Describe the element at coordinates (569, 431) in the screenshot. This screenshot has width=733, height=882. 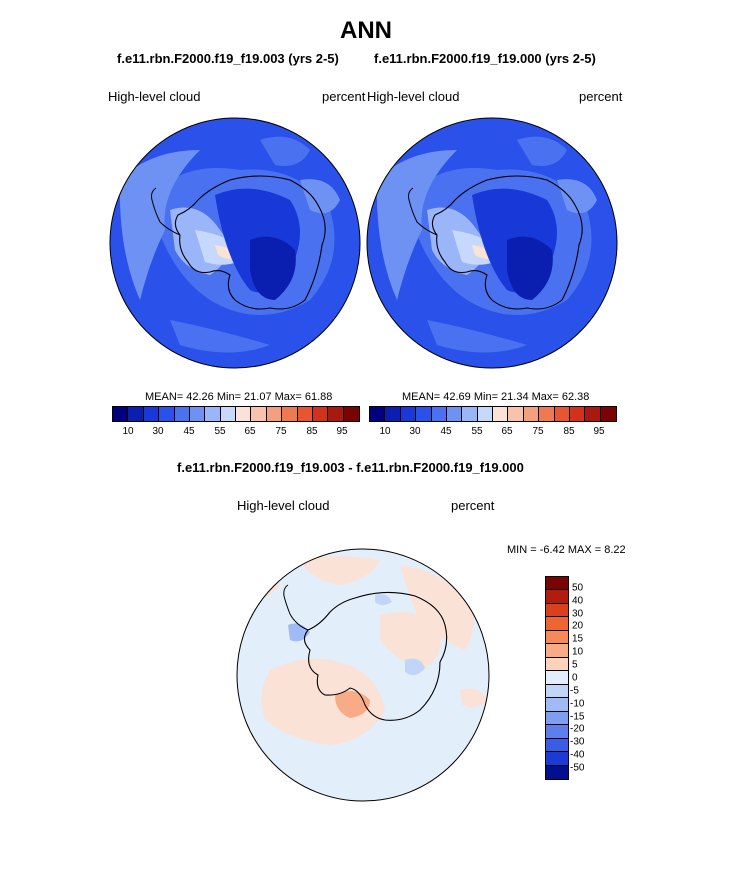
I see `right-cbar-tick: 85` at that location.